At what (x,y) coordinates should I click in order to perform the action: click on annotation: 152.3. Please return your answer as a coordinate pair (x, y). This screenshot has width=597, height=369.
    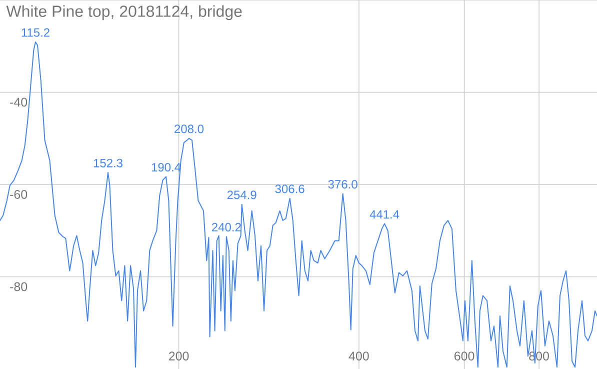
    Looking at the image, I should click on (108, 163).